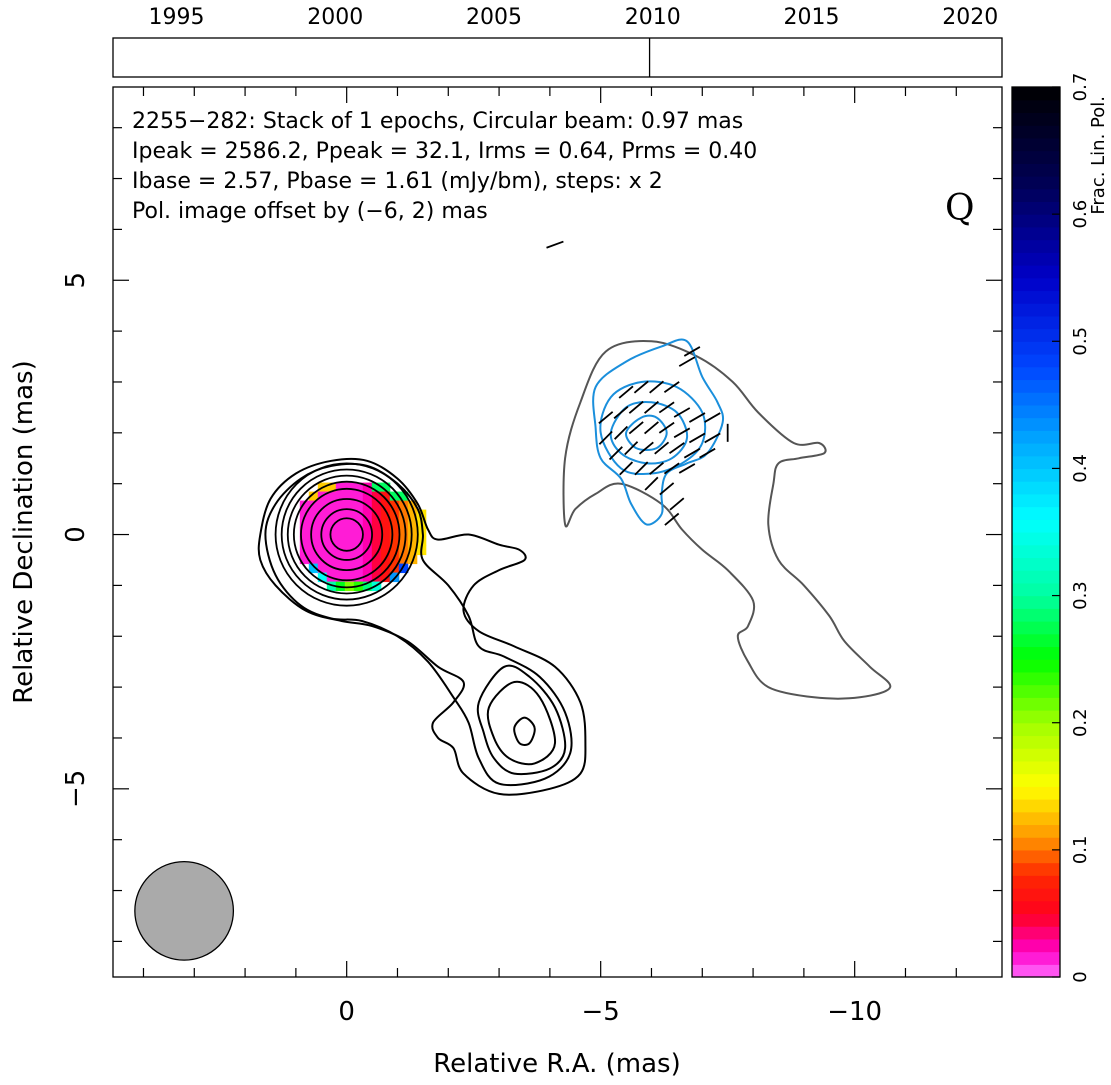  Describe the element at coordinates (524, 731) in the screenshot. I see `stokes-i-contour` at that location.